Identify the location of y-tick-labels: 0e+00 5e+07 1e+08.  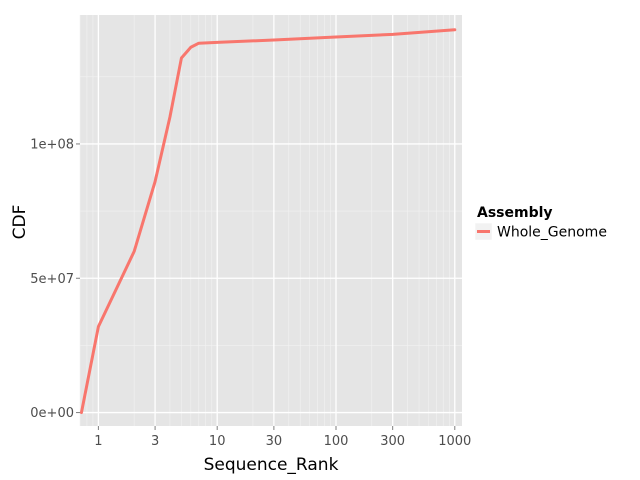
(52, 279).